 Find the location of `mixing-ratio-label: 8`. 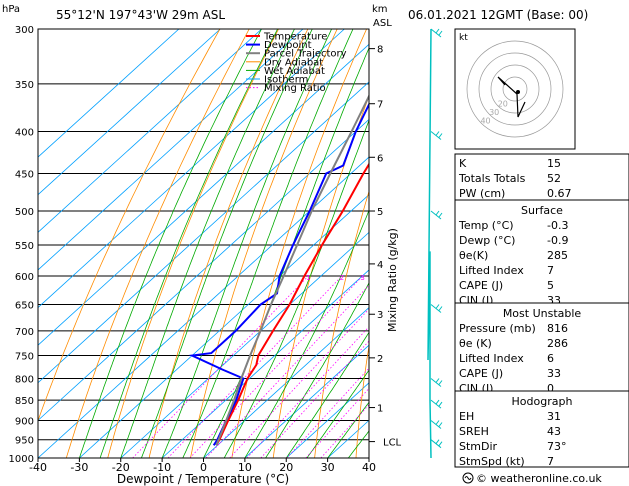

mixing-ratio-label: 8 is located at coordinates (416, 278).